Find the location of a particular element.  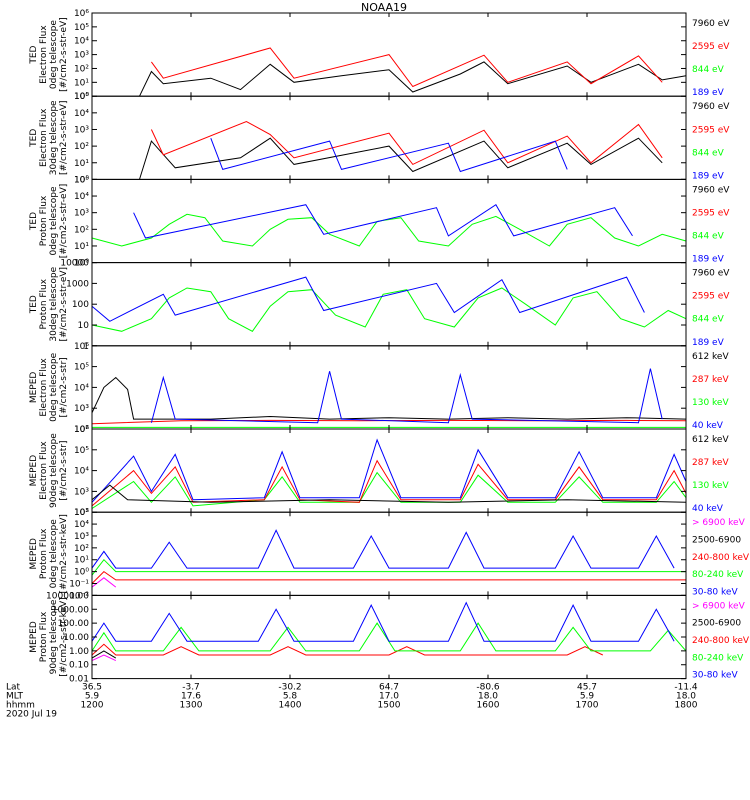

footer-hhmm-value: 1700 is located at coordinates (587, 706).